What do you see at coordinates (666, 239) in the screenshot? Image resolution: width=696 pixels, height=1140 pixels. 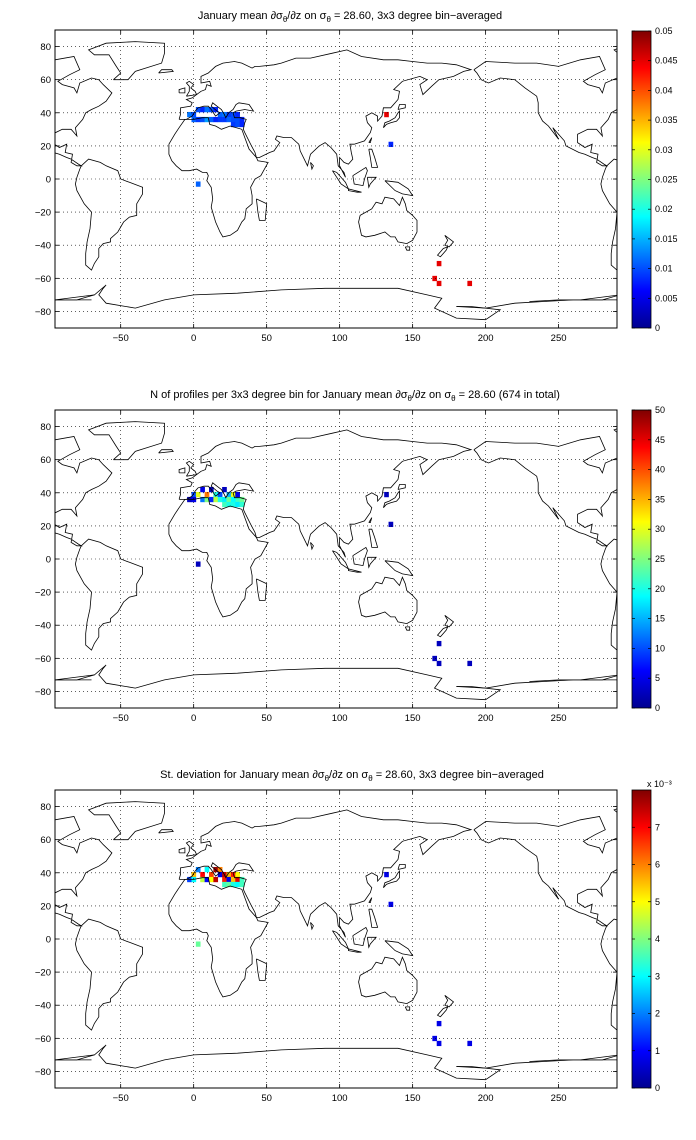 I see `colorbar-tick-label: 0.015` at bounding box center [666, 239].